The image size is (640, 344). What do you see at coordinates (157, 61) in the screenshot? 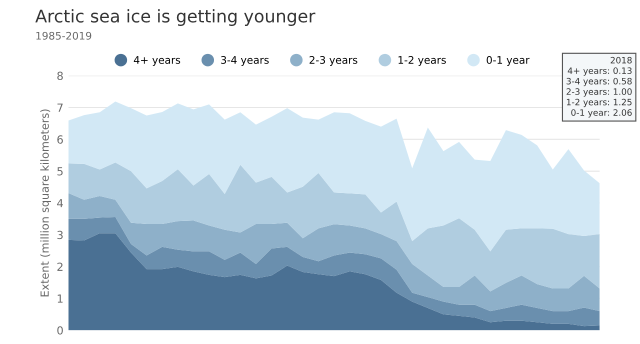
I see `legend-label: 4+ years` at bounding box center [157, 61].